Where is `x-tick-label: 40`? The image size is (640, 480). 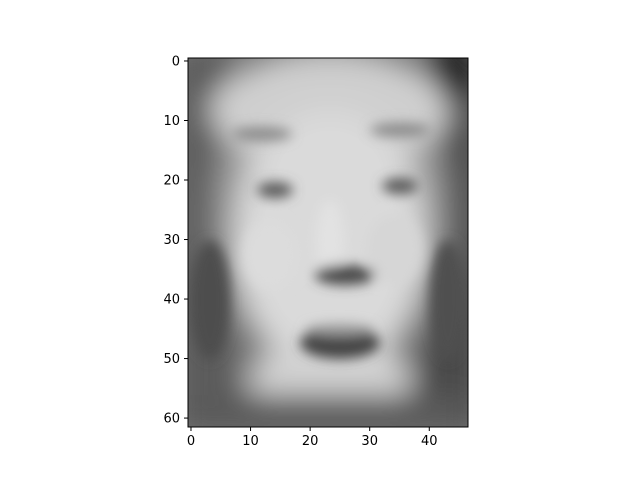
x-tick-label: 40 is located at coordinates (429, 441).